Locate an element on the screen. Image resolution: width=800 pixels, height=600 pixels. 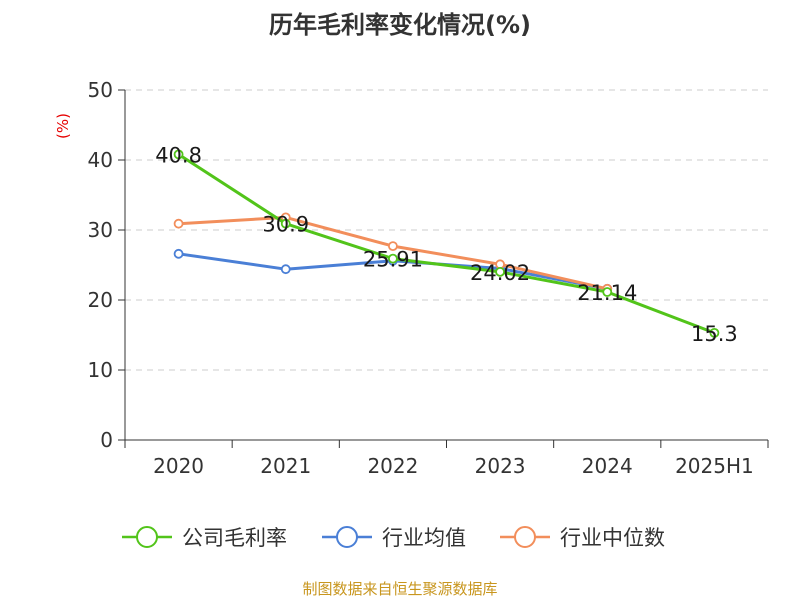
data-label: 21.14 is located at coordinates (607, 293).